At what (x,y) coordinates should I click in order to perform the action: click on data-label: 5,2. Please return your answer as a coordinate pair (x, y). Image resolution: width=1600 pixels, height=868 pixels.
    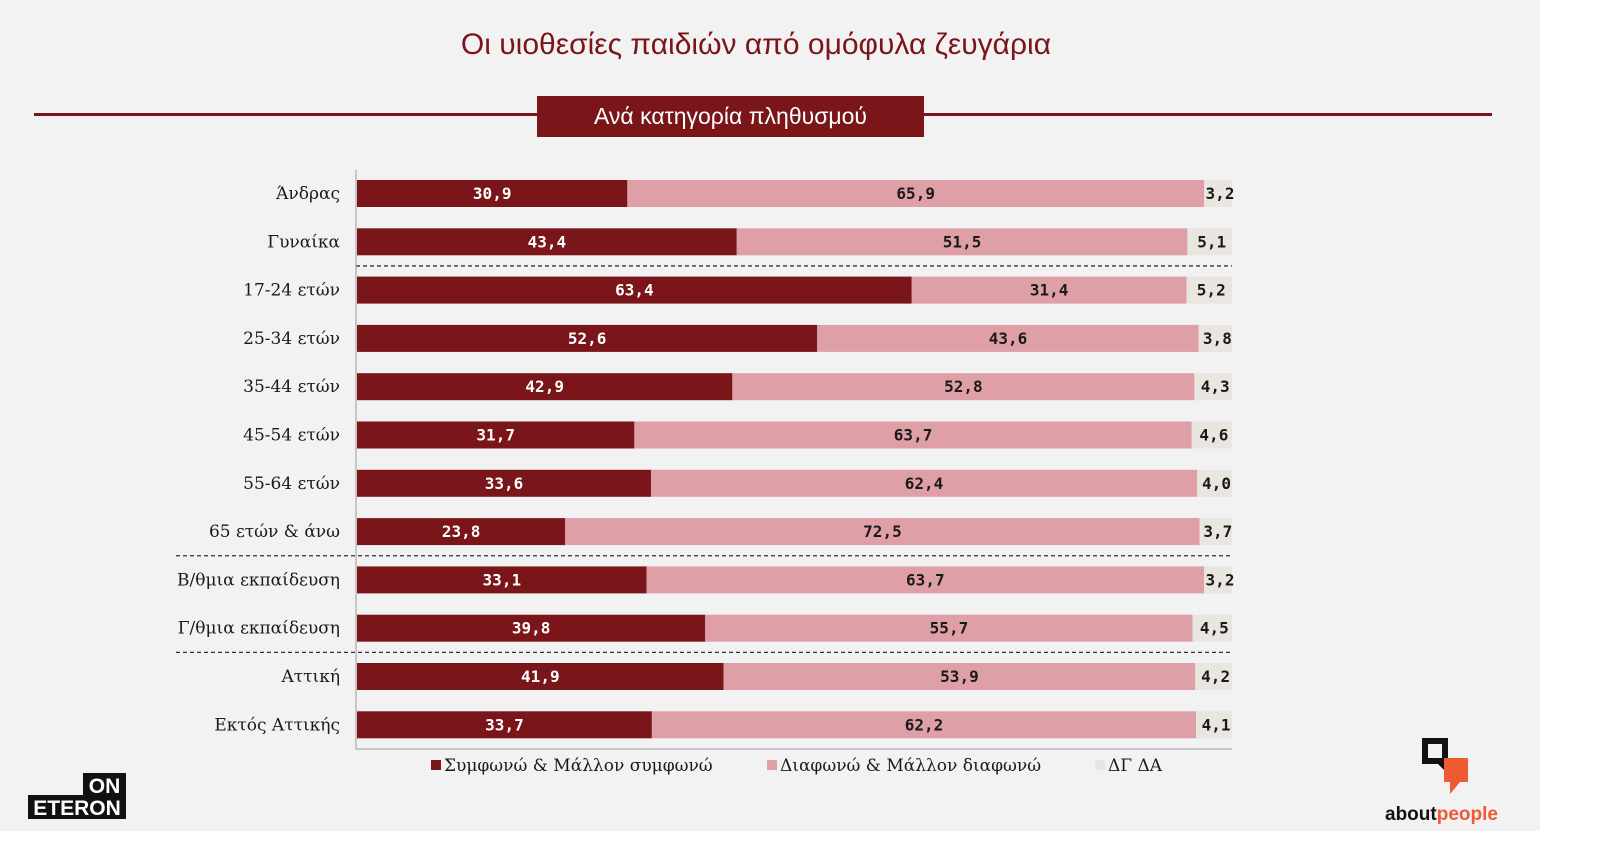
    Looking at the image, I should click on (1211, 290).